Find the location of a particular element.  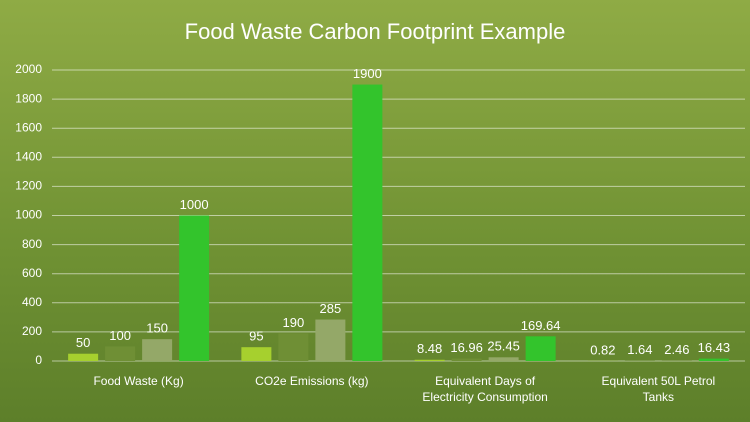

y-tick-label: 200 is located at coordinates (32, 331).